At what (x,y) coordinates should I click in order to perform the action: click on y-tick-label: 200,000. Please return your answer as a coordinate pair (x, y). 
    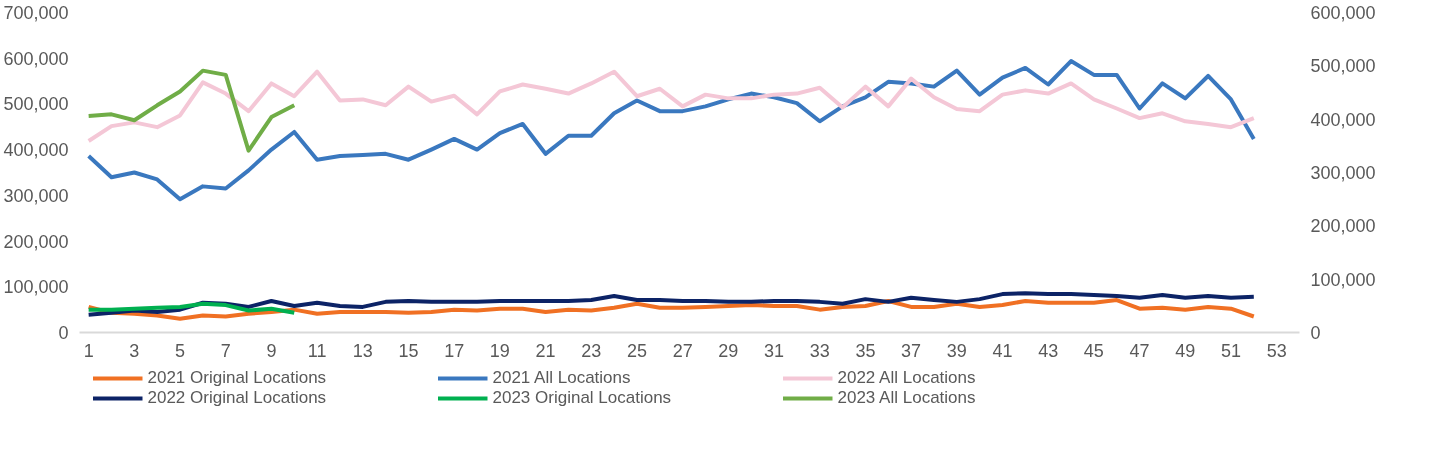
    Looking at the image, I should click on (36, 241).